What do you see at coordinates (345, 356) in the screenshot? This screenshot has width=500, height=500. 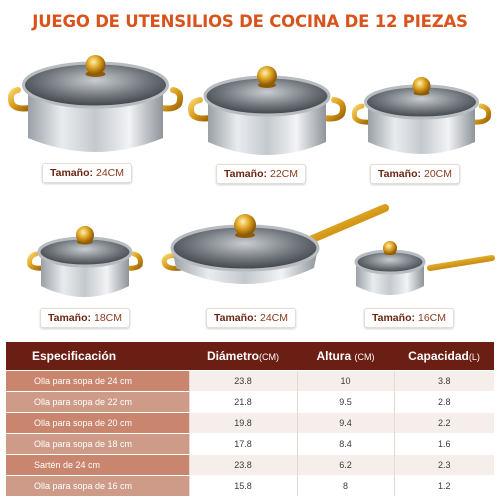 I see `header-altura: Altura (CM)` at bounding box center [345, 356].